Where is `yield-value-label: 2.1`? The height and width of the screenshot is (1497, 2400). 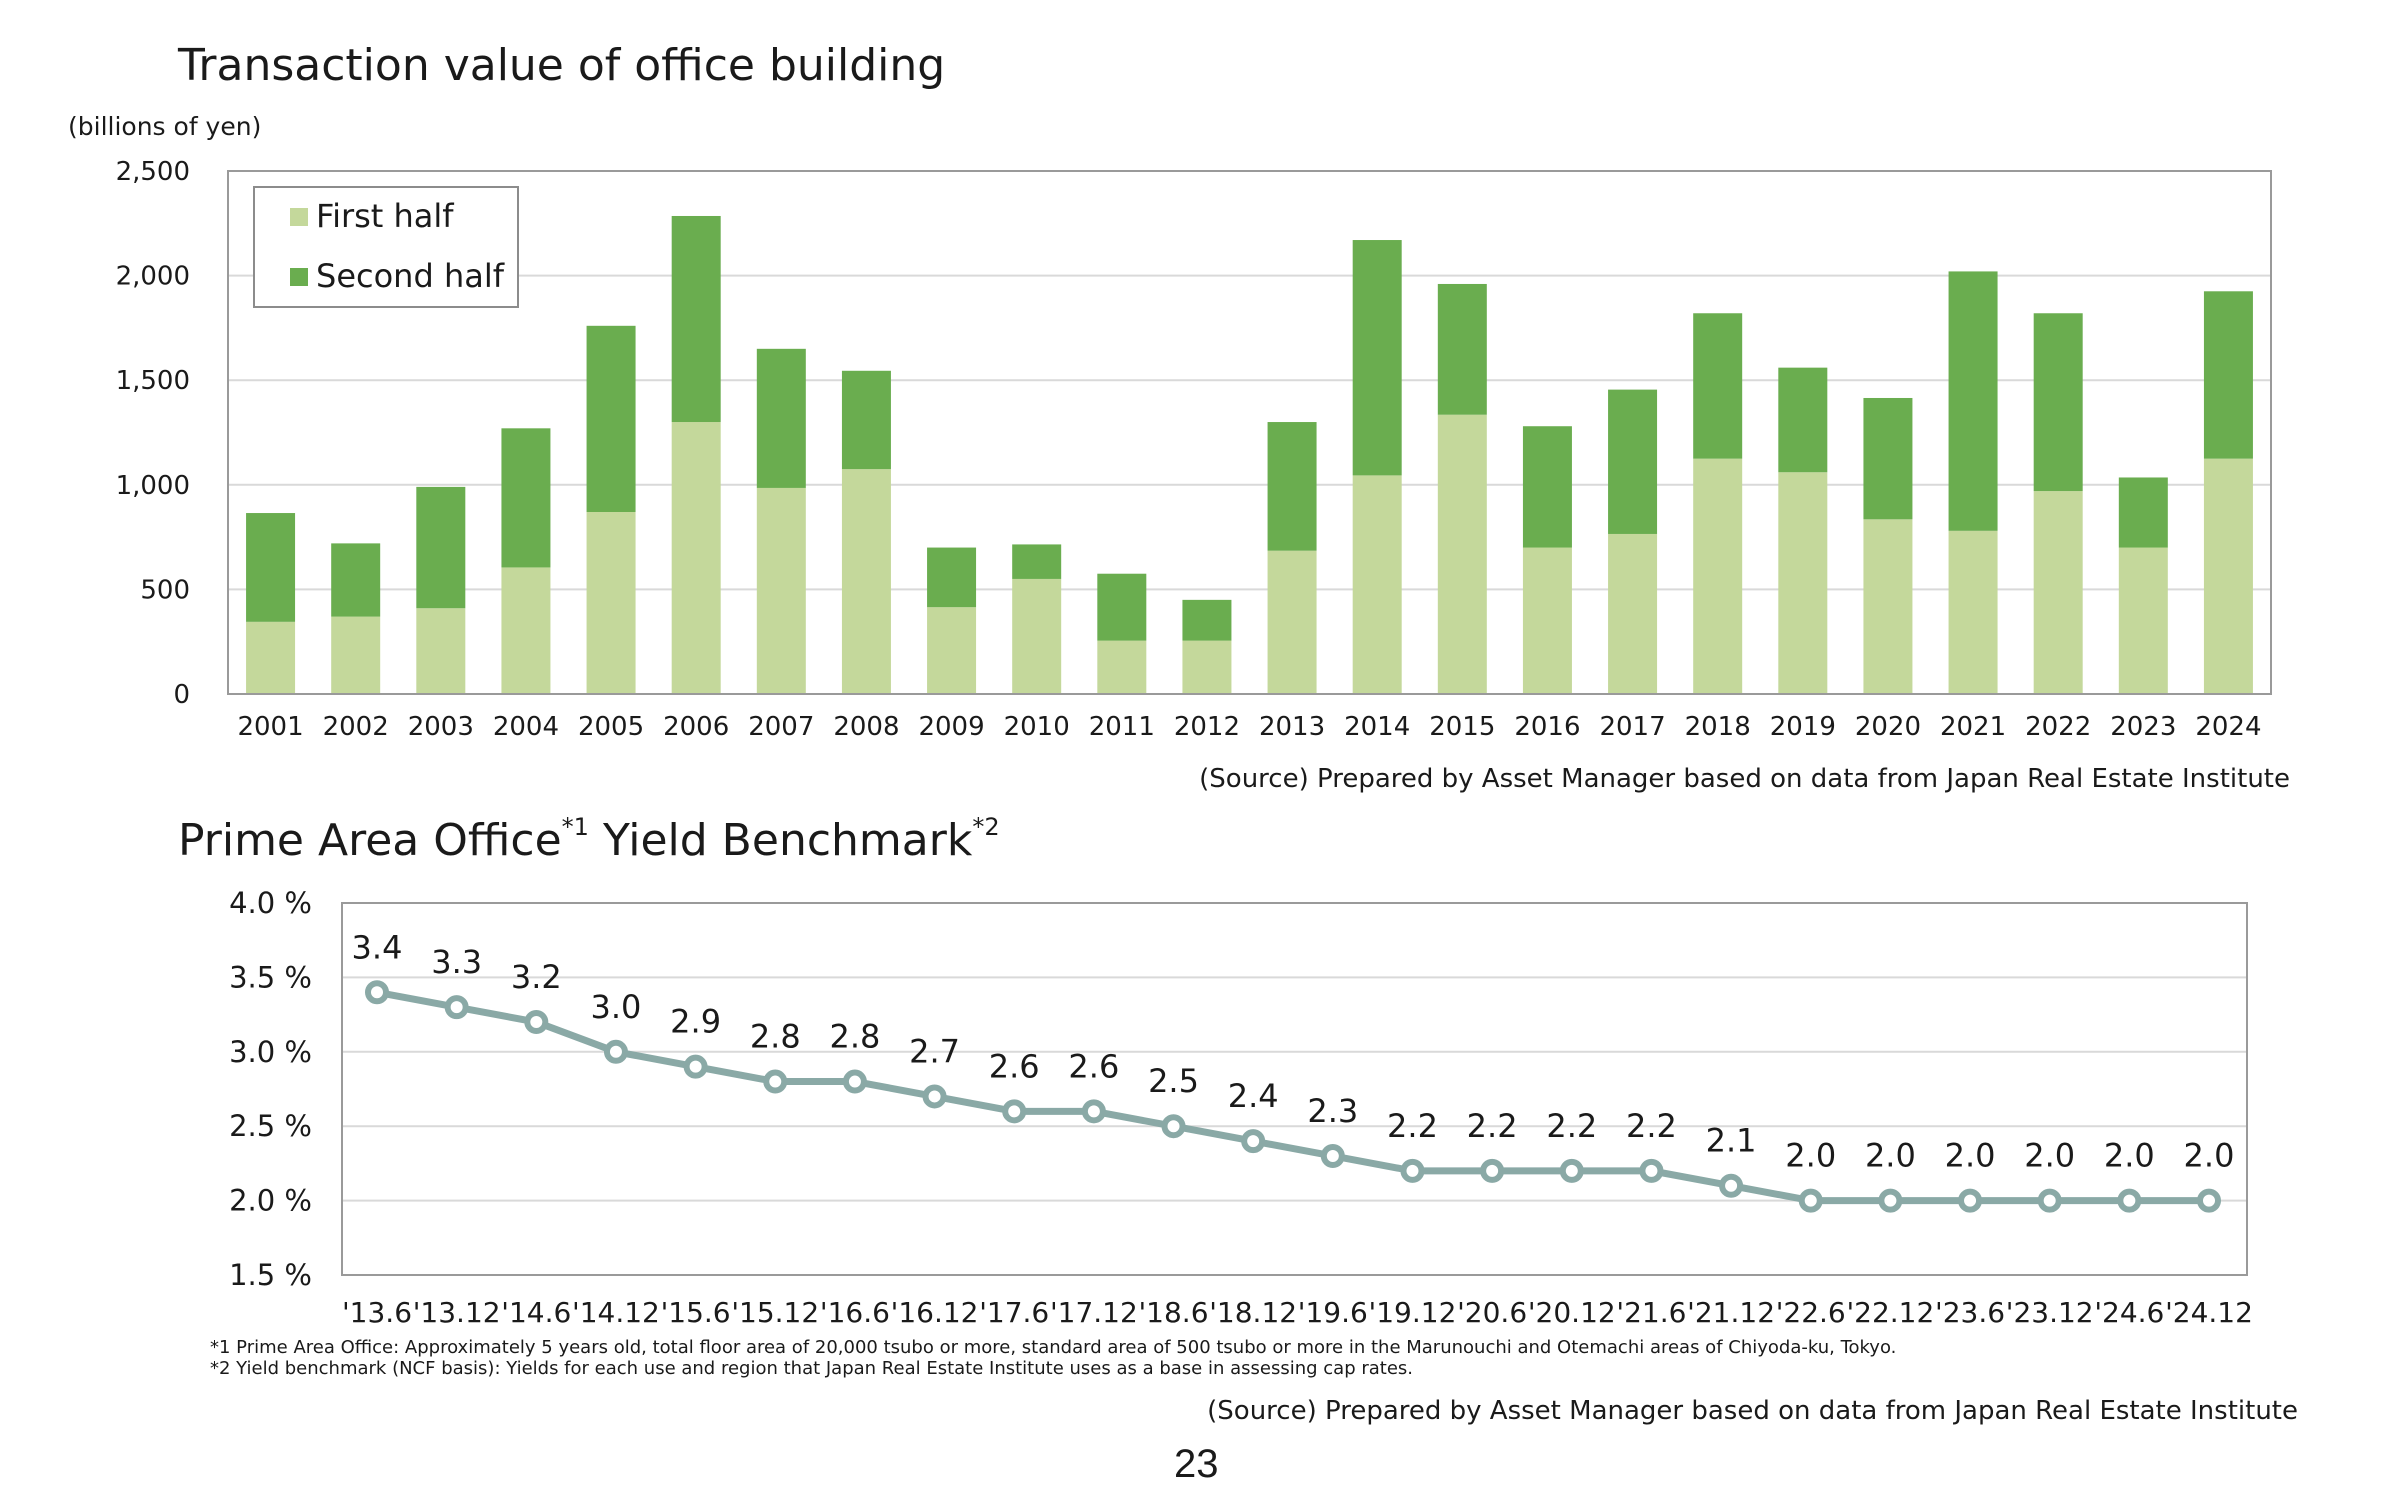 yield-value-label: 2.1 is located at coordinates (1731, 1141).